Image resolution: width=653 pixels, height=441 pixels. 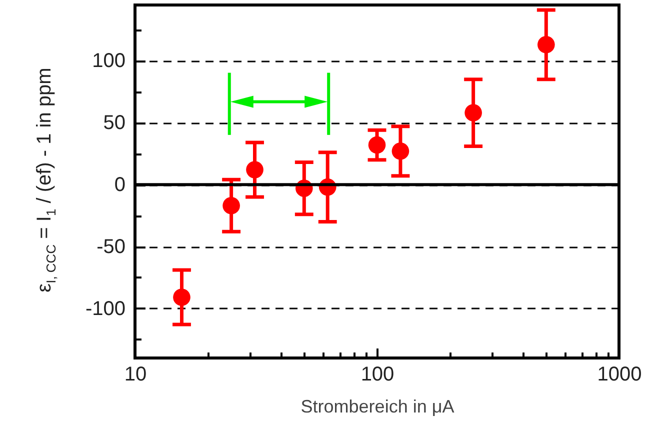 I want to click on y-tick-label: -50, so click(x=111, y=247).